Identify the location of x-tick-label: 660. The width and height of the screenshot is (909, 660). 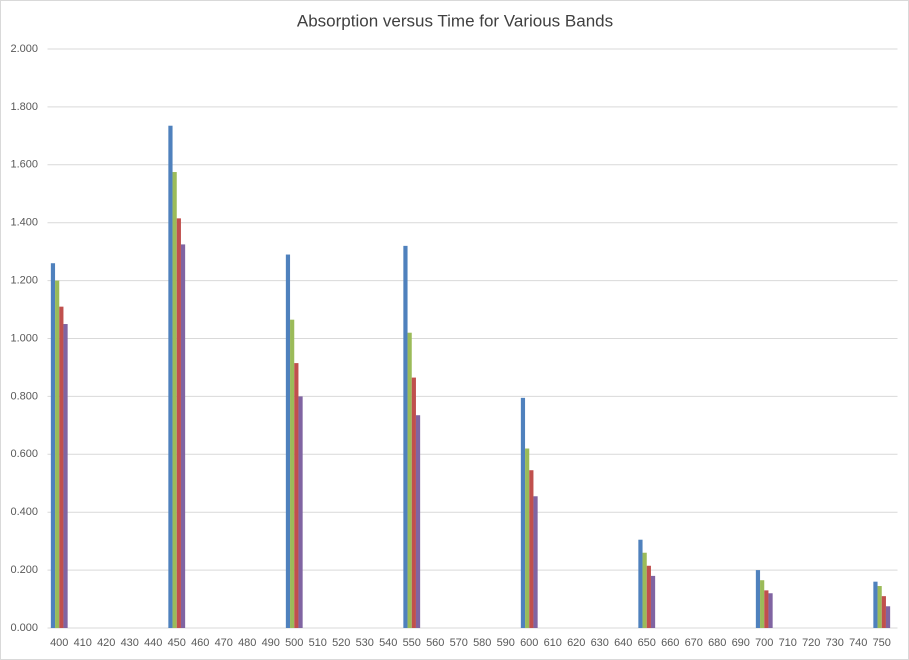
(670, 643).